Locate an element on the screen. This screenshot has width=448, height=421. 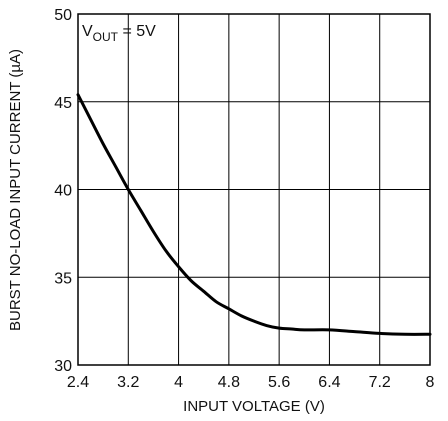
y-tick-label: 40 is located at coordinates (63, 191).